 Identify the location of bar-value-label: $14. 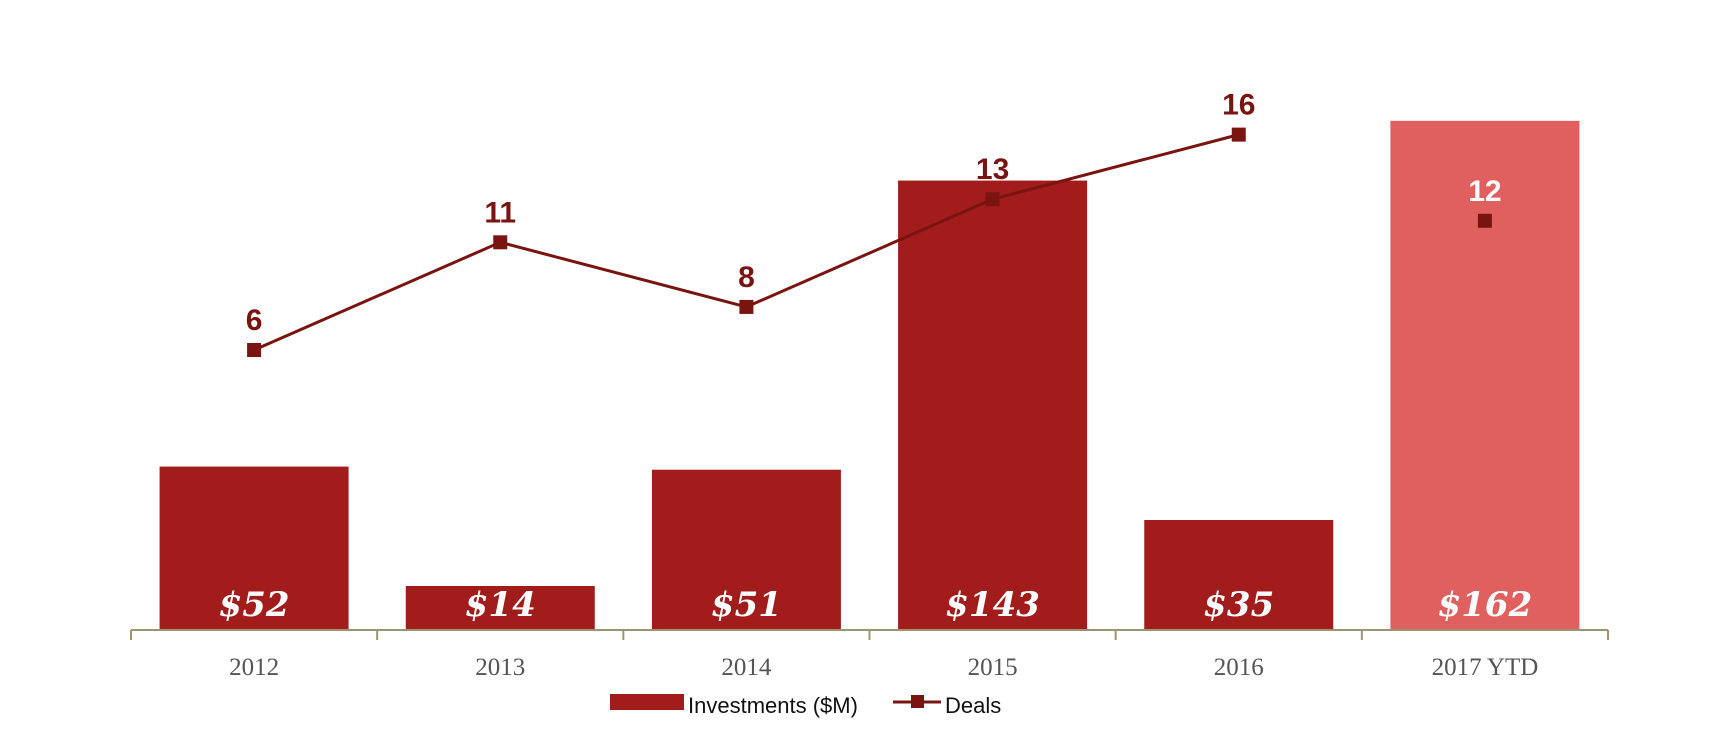
(500, 605).